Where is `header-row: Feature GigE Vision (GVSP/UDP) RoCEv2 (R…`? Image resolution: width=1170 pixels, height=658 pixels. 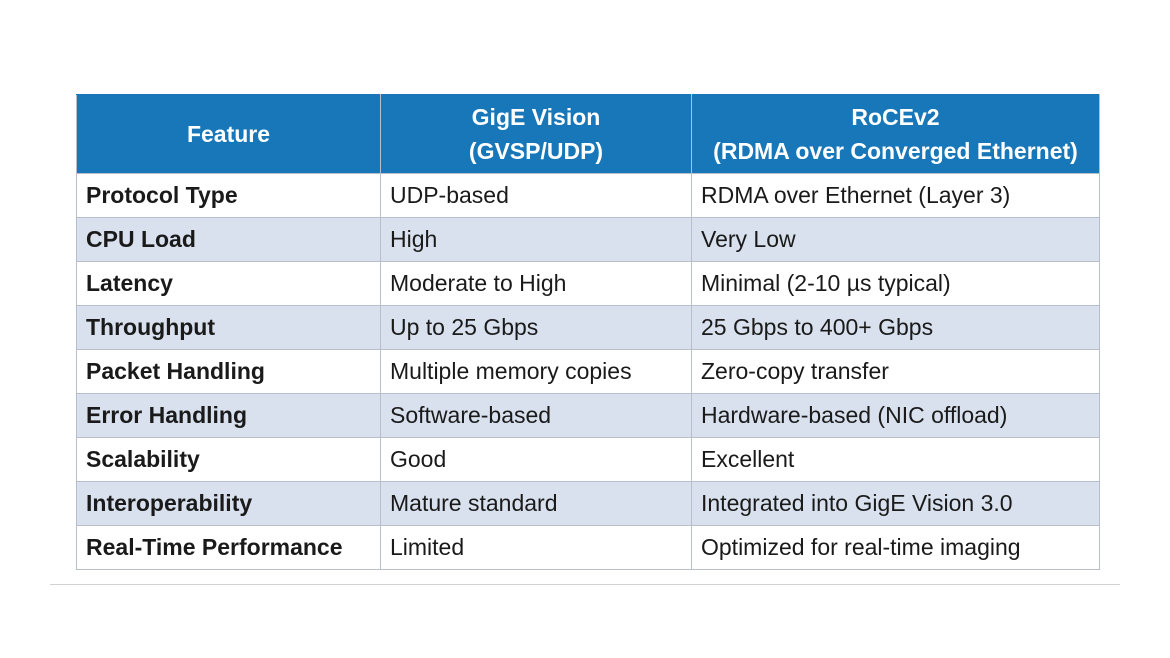 header-row: Feature GigE Vision (GVSP/UDP) RoCEv2 (R… is located at coordinates (588, 134).